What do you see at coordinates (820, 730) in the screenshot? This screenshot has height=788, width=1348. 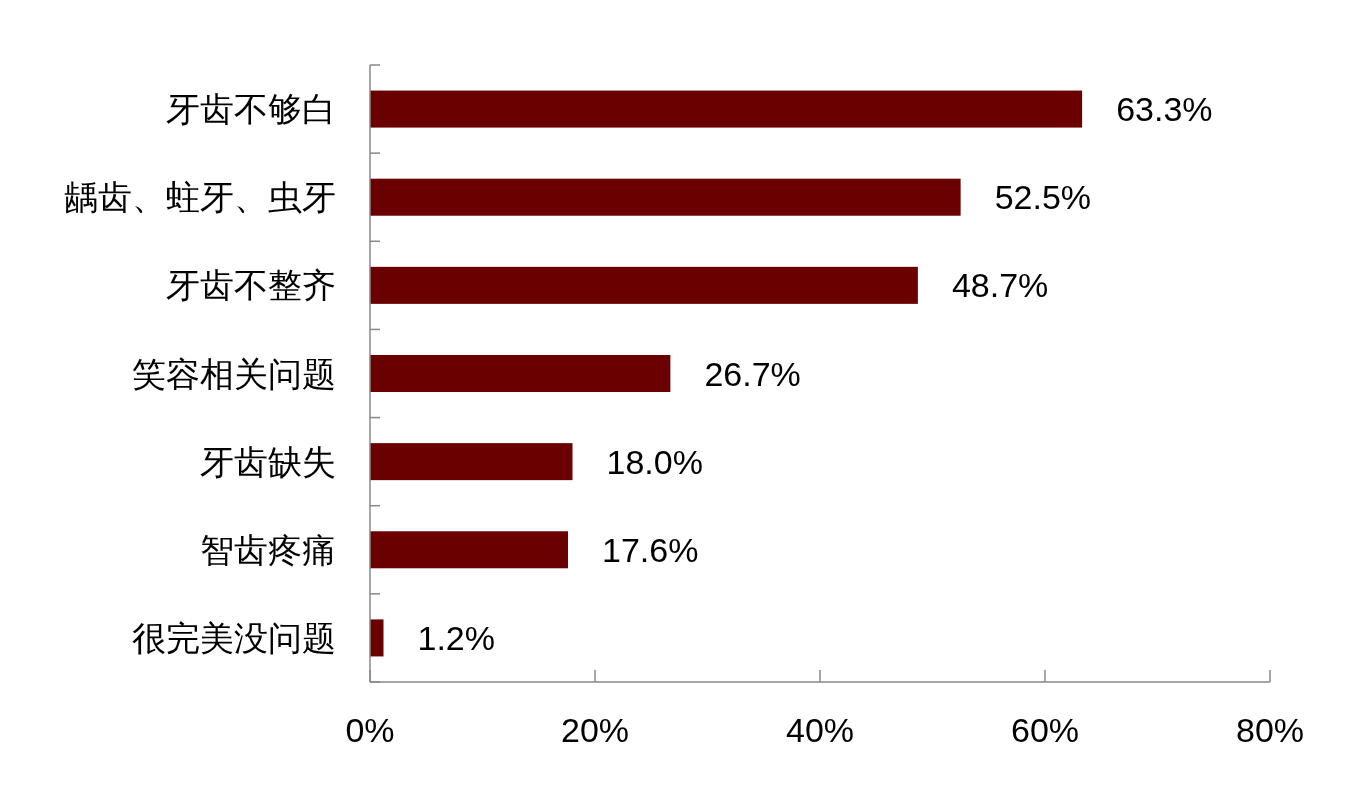 I see `x-tick-label: 40%` at bounding box center [820, 730].